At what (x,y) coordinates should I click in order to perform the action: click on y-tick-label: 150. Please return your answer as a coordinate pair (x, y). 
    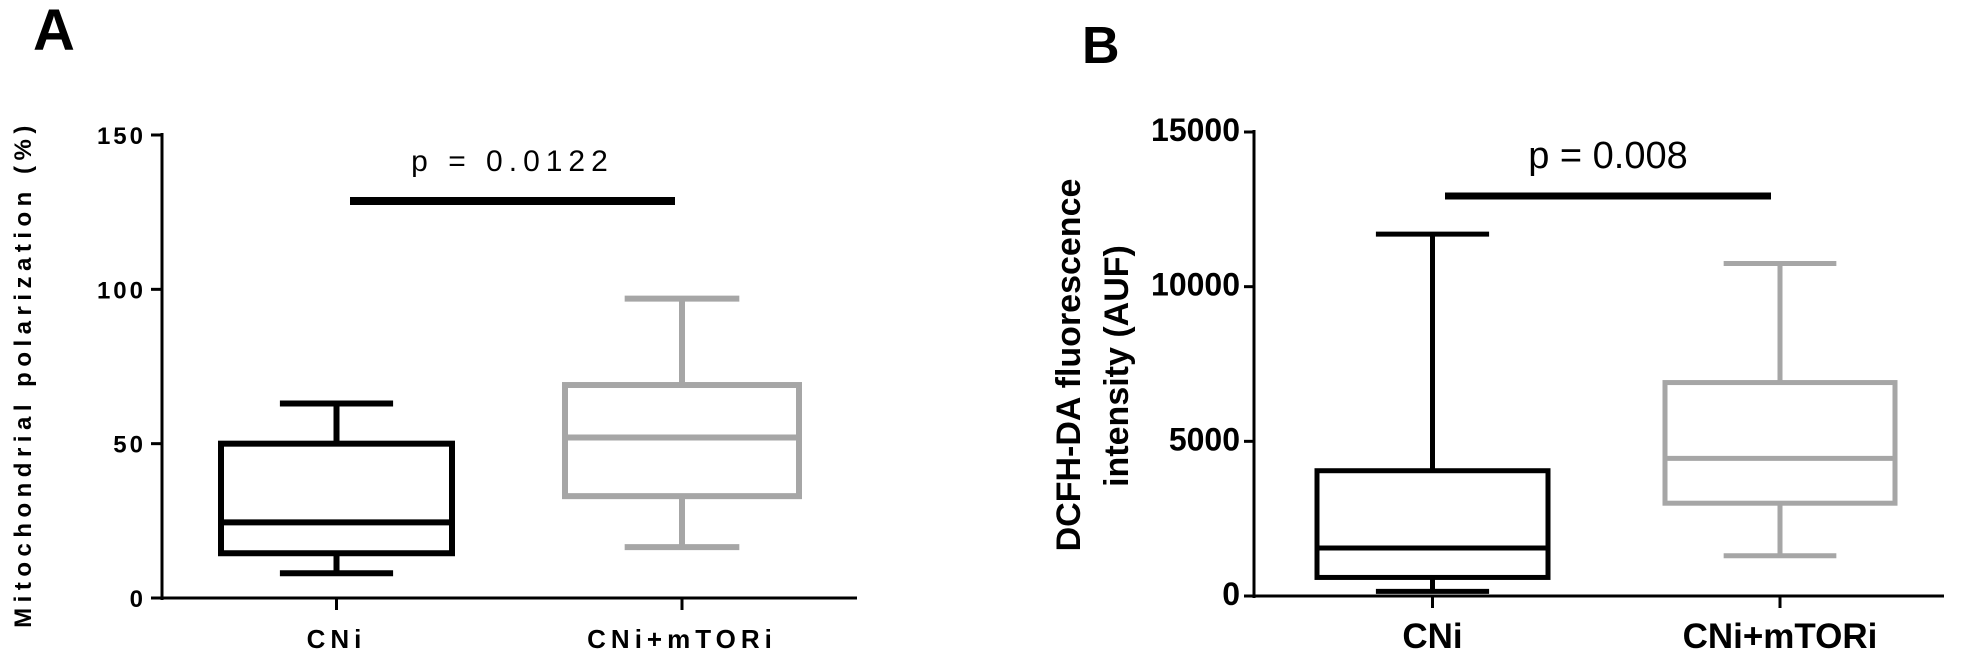
    Looking at the image, I should click on (121, 136).